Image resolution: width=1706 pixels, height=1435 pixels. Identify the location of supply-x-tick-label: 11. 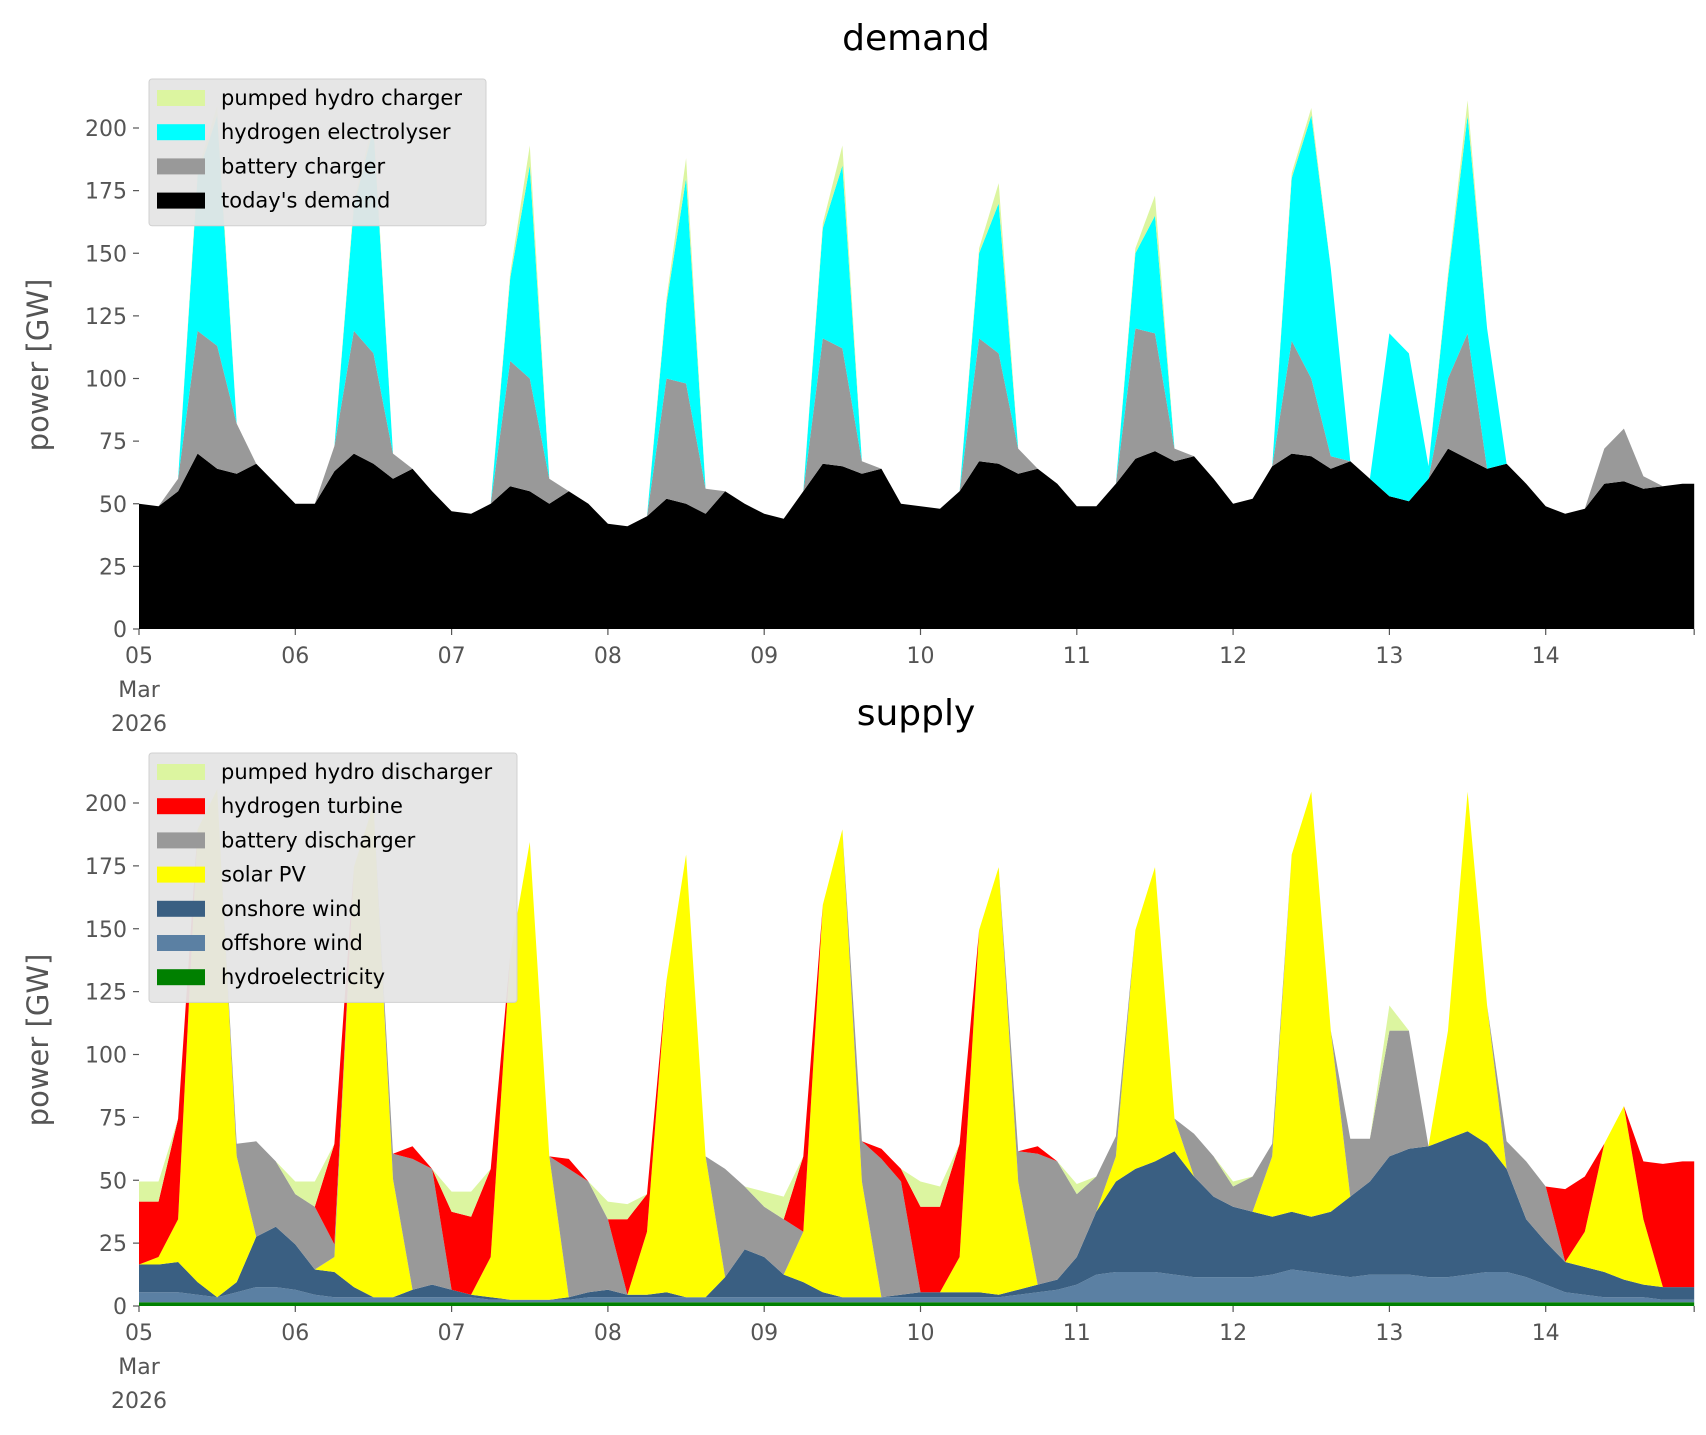
(1077, 1333).